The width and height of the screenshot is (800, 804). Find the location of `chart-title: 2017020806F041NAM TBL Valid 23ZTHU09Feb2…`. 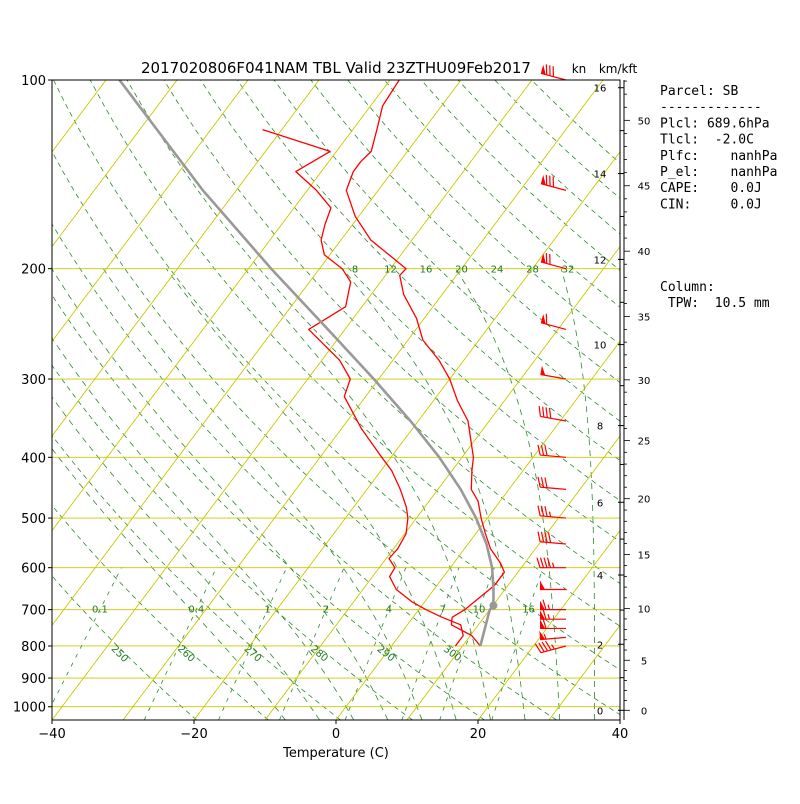

chart-title: 2017020806F041NAM TBL Valid 23ZTHU09Feb2… is located at coordinates (336, 68).